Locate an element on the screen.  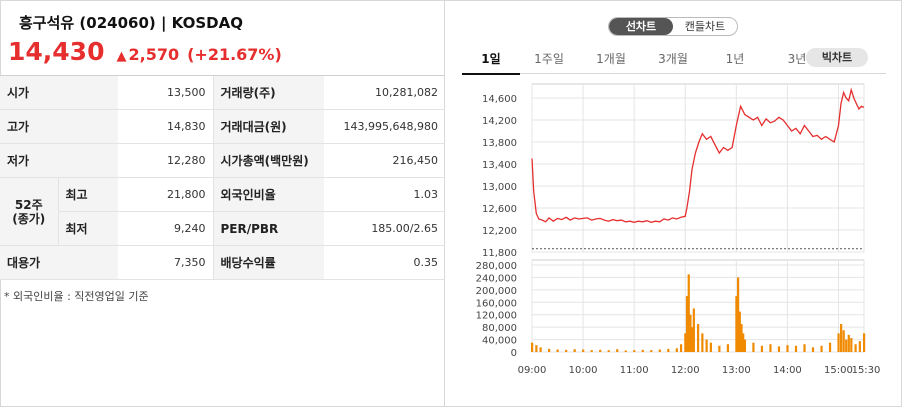
tab-1year: 1년 is located at coordinates (735, 59).